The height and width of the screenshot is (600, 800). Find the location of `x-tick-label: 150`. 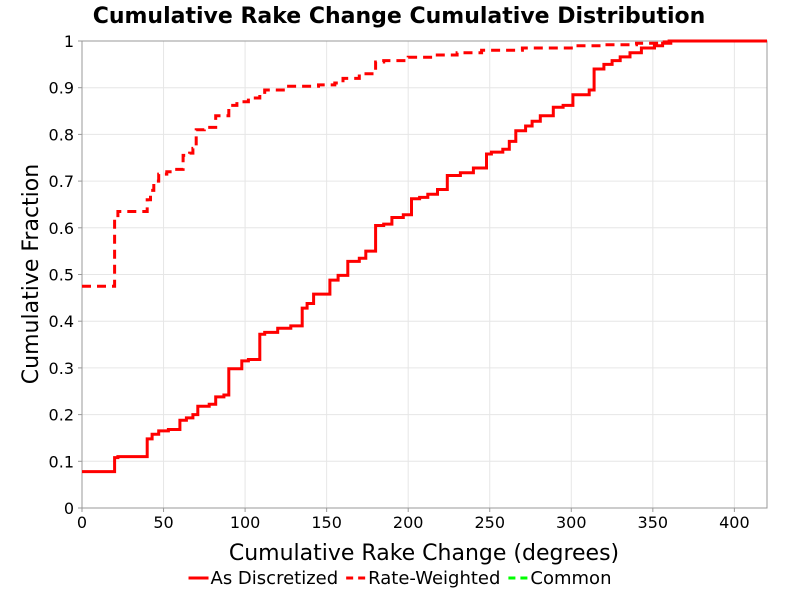

x-tick-label: 150 is located at coordinates (326, 522).